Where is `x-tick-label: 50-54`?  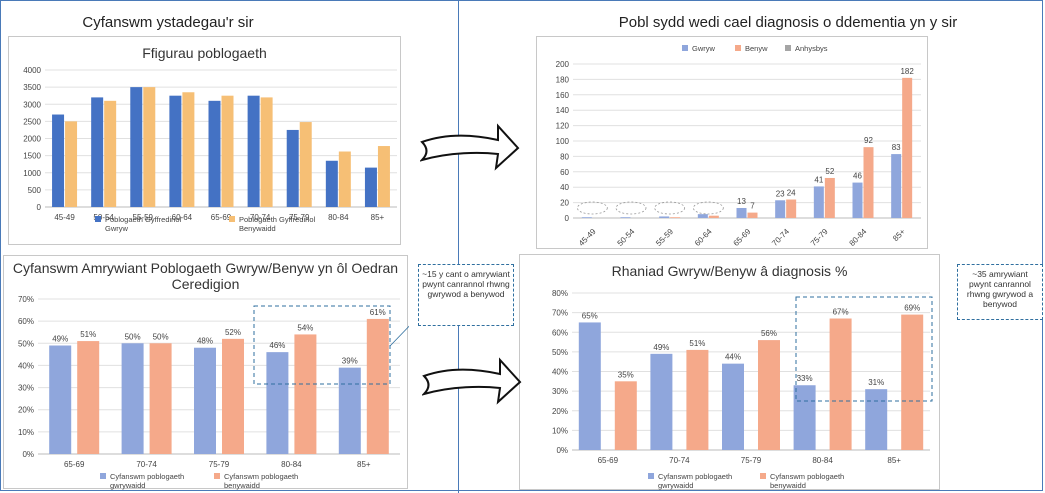
x-tick-label: 50-54 is located at coordinates (626, 237).